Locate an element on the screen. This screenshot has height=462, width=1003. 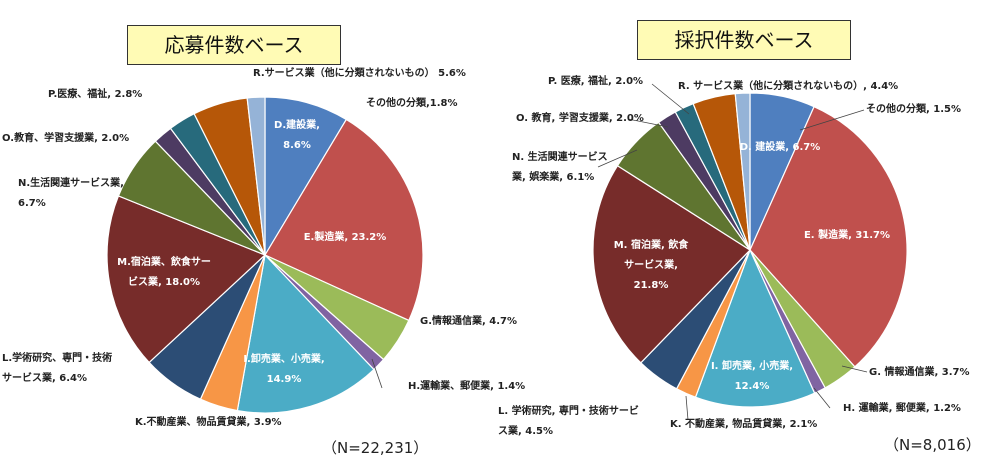
chart2-label-3-0: H. 運輸業, 郵便業, 1.2% is located at coordinates (902, 407).